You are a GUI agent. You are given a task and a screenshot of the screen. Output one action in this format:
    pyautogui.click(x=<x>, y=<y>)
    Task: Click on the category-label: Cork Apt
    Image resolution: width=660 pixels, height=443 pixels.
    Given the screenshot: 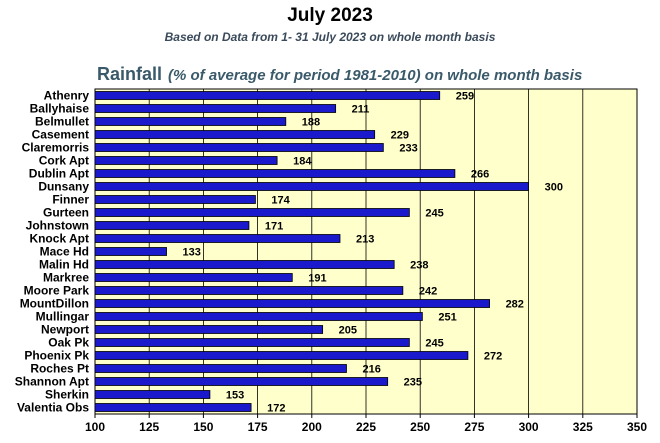 What is the action you would take?
    pyautogui.click(x=64, y=161)
    